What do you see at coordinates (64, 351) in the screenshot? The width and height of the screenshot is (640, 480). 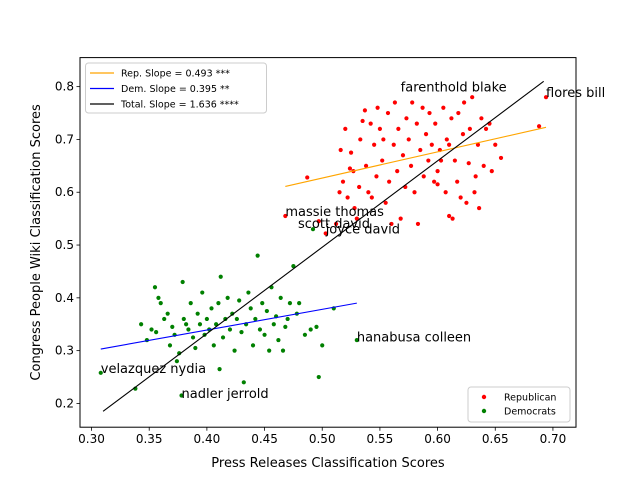 I see `y-tick-label-1: 0.3` at bounding box center [64, 351].